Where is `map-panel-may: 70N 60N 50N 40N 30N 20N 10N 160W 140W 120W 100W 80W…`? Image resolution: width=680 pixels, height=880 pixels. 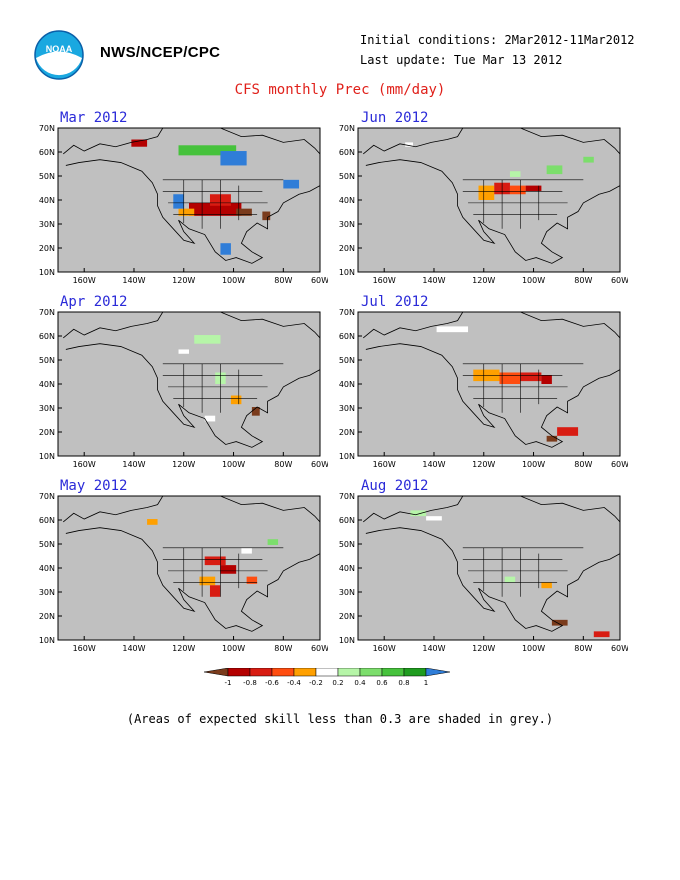 map-panel-may: 70N 60N 50N 40N 30N 20N 10N 160W 140W 120W 100W 80W… is located at coordinates (183, 572).